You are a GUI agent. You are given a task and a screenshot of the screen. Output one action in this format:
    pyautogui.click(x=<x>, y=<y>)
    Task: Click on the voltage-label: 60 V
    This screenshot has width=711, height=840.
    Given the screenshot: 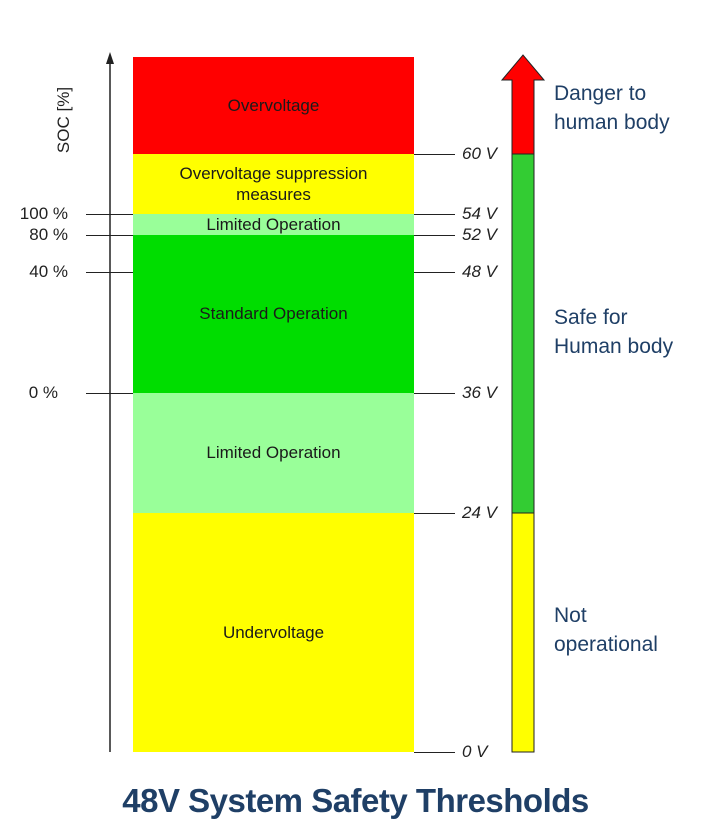 What is the action you would take?
    pyautogui.click(x=479, y=153)
    